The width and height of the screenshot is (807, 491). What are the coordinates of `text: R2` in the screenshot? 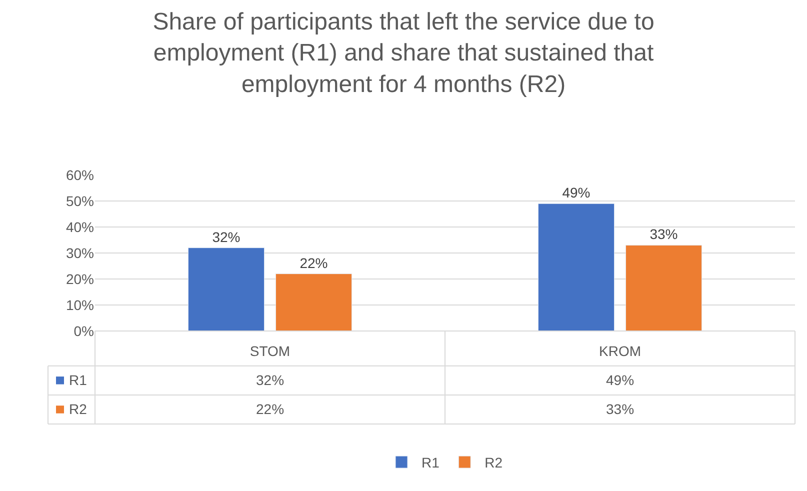 It's located at (78, 409).